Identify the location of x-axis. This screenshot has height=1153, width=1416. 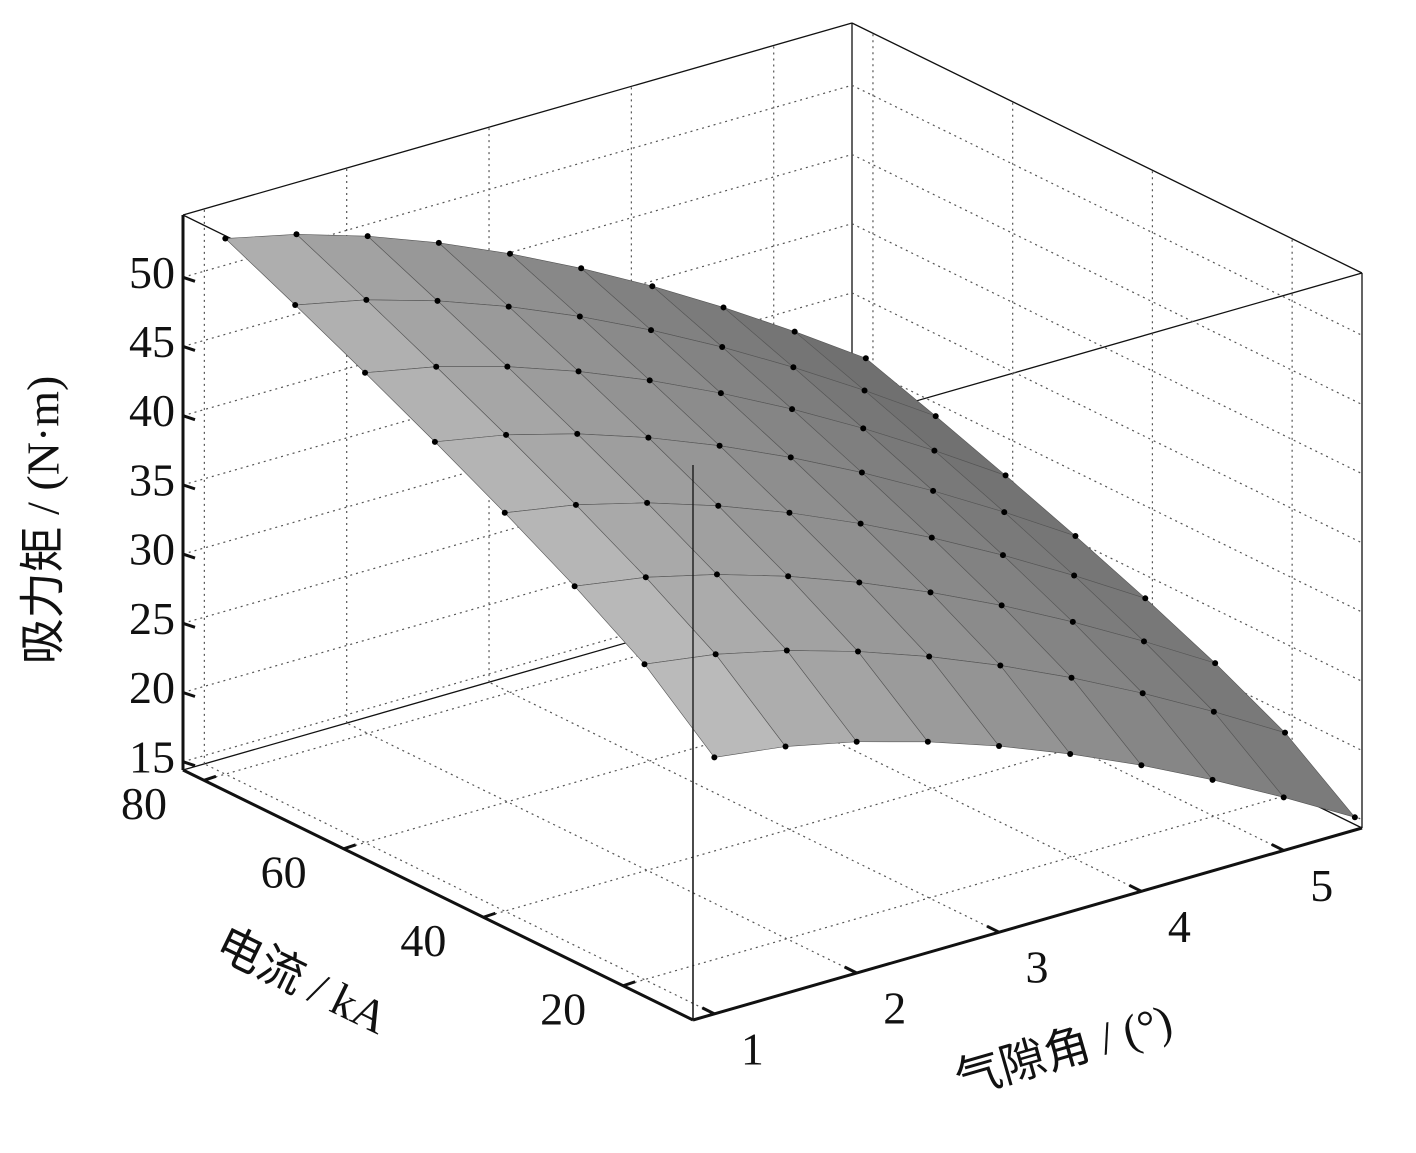
(1027, 924).